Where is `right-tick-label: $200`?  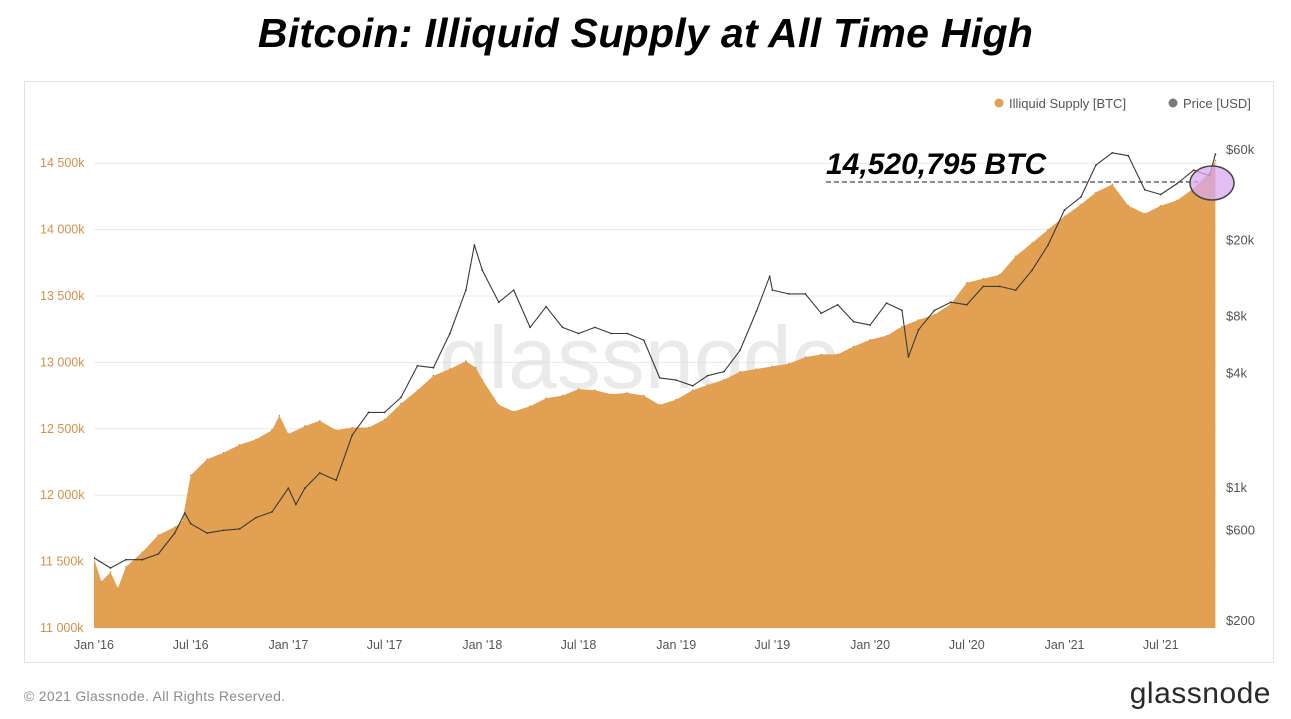
right-tick-label: $200 is located at coordinates (1240, 620).